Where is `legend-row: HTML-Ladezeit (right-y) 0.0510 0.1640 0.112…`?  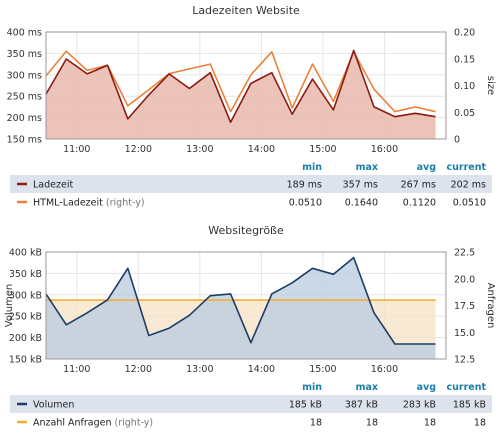 legend-row: HTML-Ladezeit (right-y) 0.0510 0.1640 0.112… is located at coordinates (251, 202).